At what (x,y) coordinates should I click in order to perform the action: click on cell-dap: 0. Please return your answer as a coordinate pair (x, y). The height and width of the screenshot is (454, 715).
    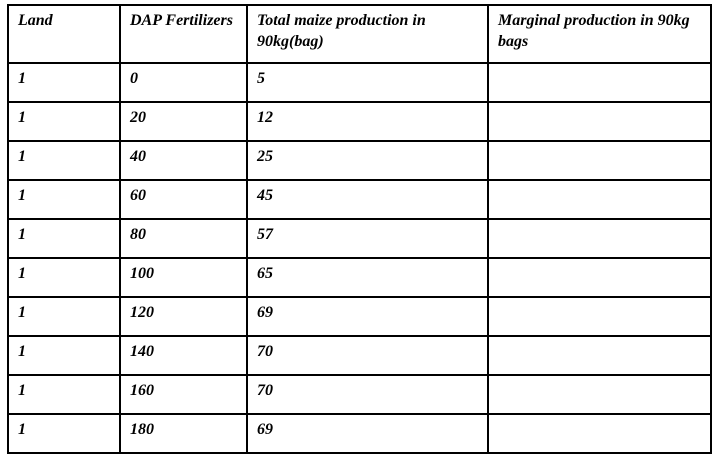
    Looking at the image, I should click on (183, 82).